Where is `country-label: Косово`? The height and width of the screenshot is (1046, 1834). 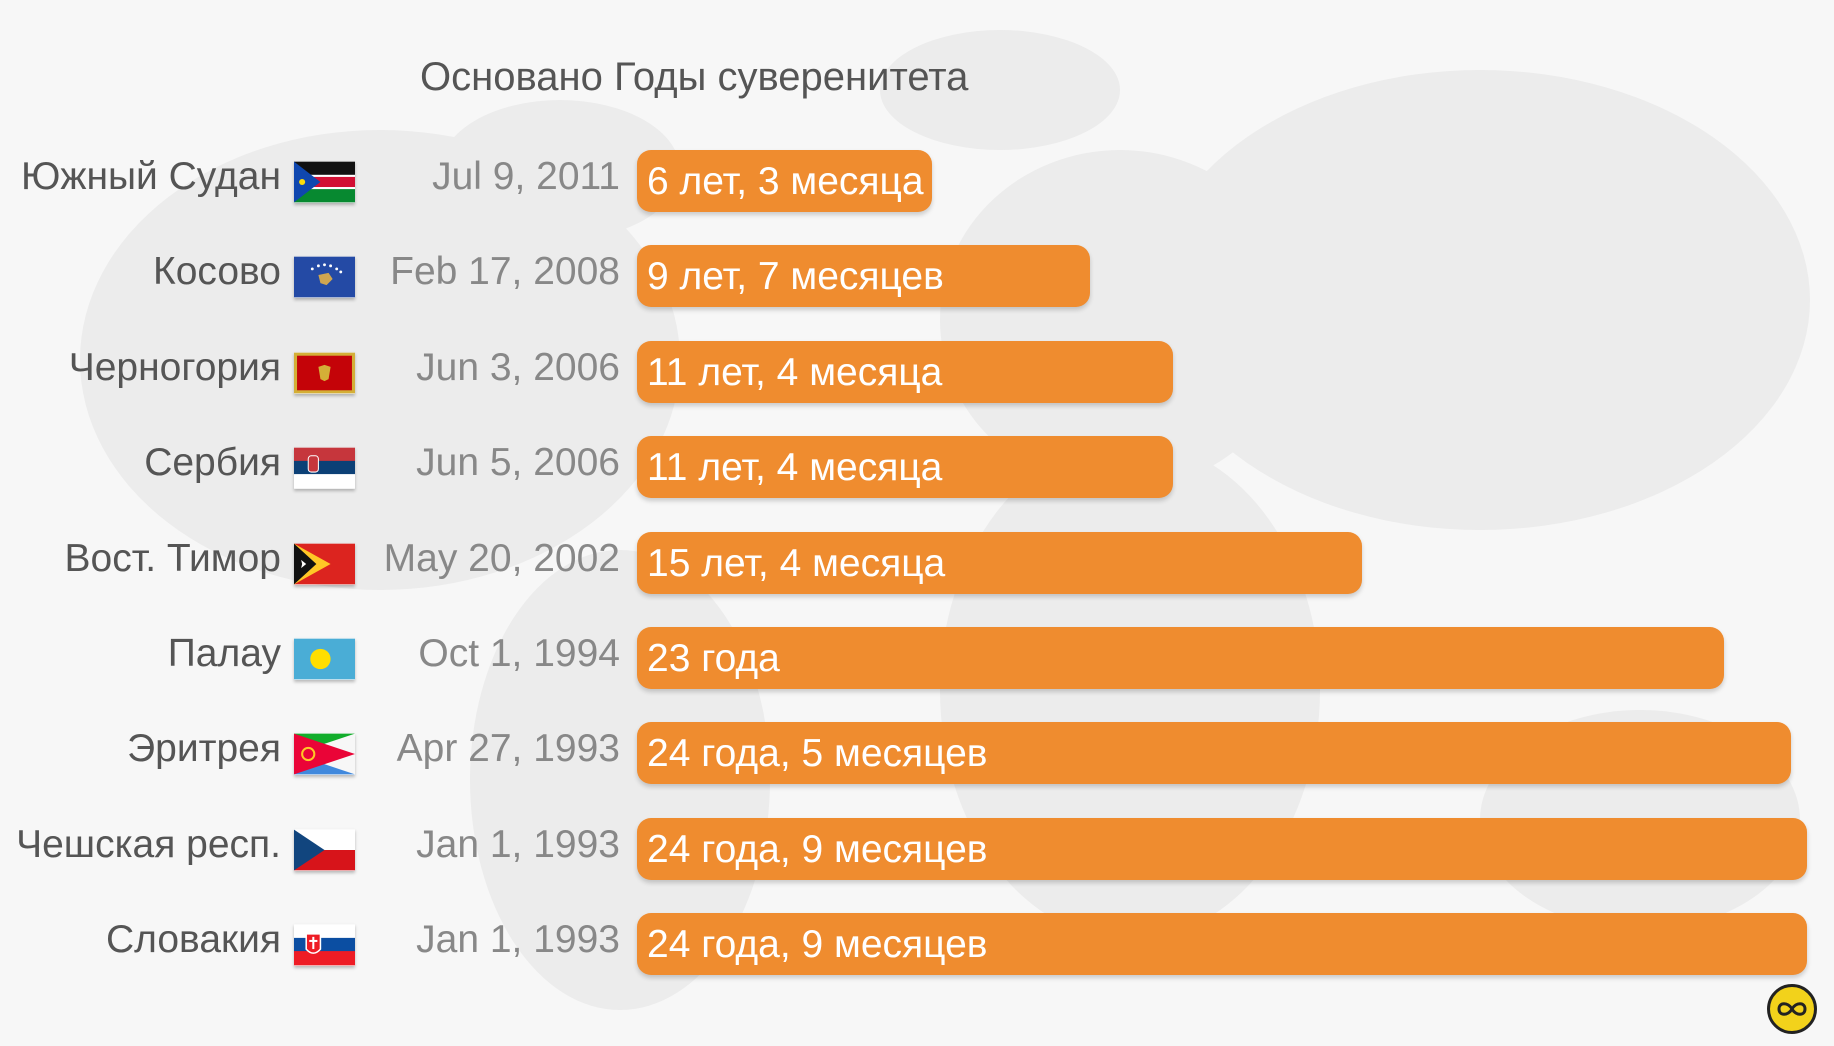 country-label: Косово is located at coordinates (216, 271).